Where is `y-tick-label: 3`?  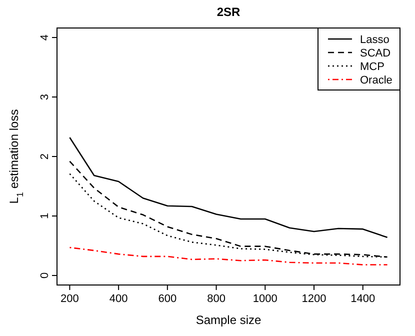
y-tick-label: 3 is located at coordinates (45, 97).